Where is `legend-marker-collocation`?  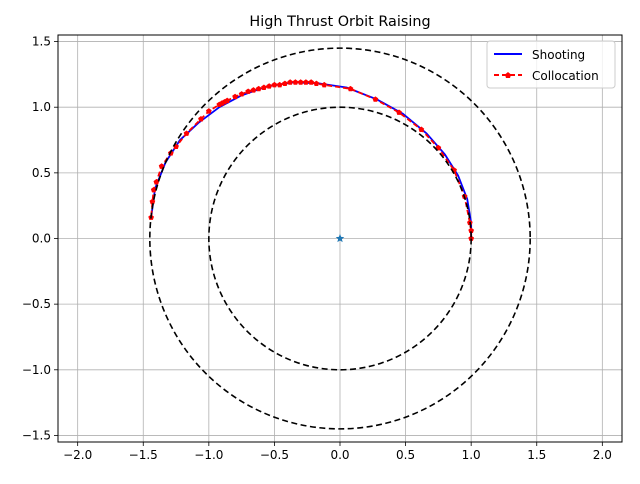
legend-marker-collocation is located at coordinates (508, 75).